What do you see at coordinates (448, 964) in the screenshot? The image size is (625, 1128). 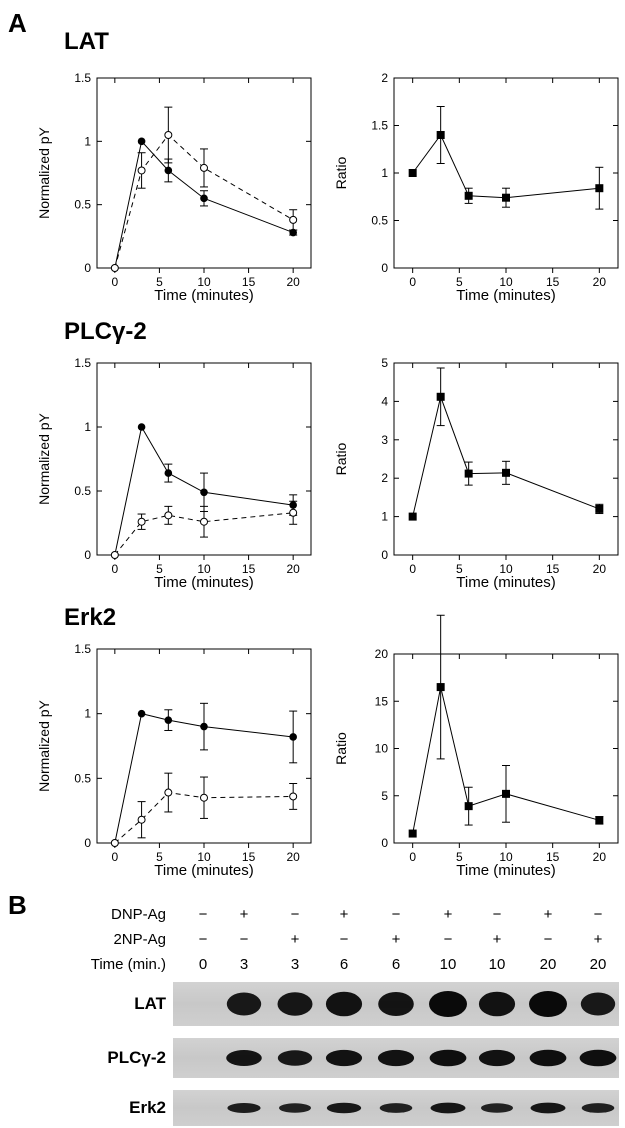 I see `blot-header-time-cell: 10` at bounding box center [448, 964].